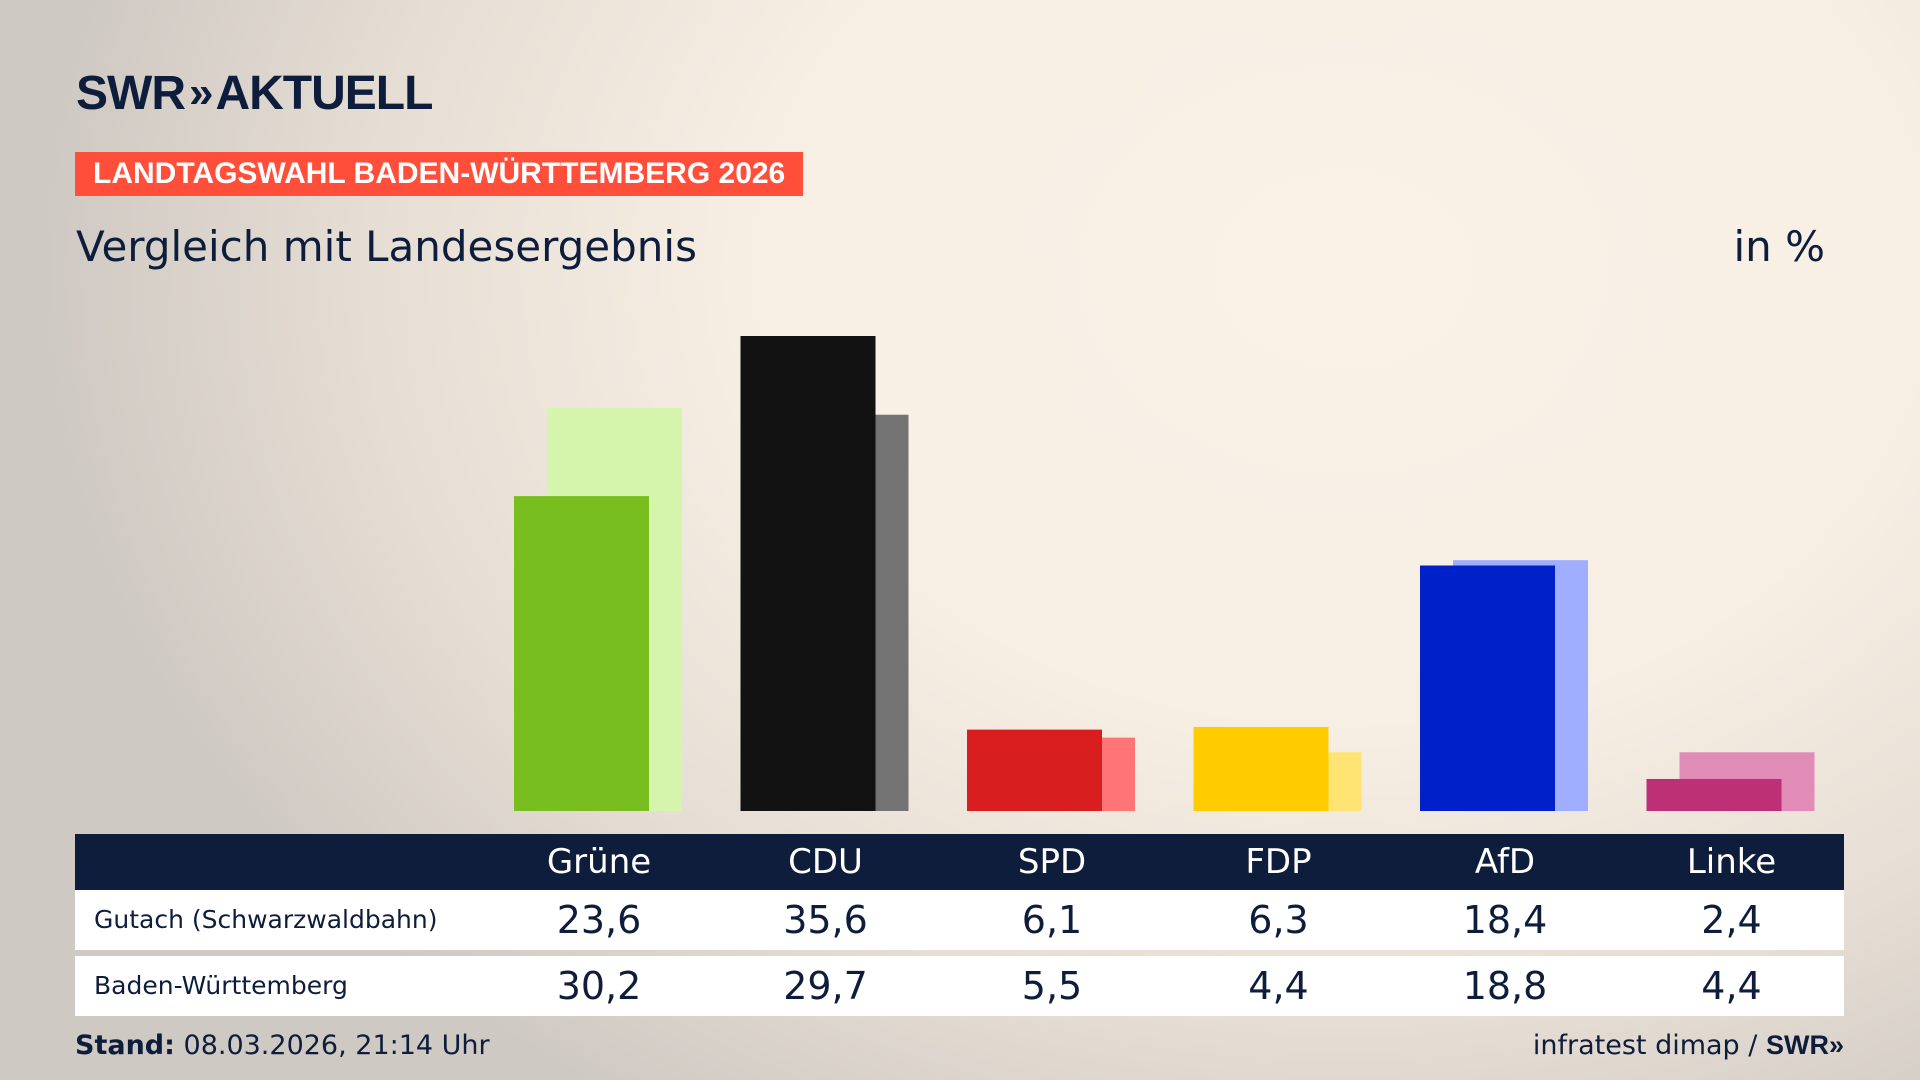  What do you see at coordinates (1278, 862) in the screenshot?
I see `column-header: FDP` at bounding box center [1278, 862].